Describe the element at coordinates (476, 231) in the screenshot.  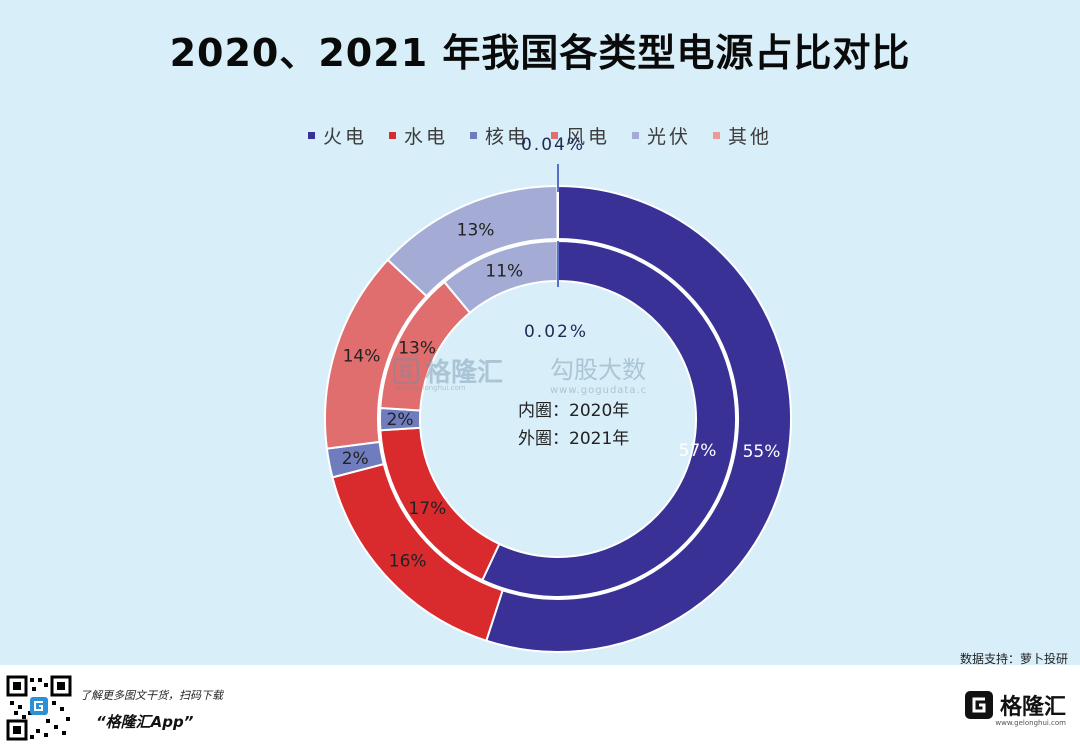
I see `slice-label-2021-solar: 13%` at that location.